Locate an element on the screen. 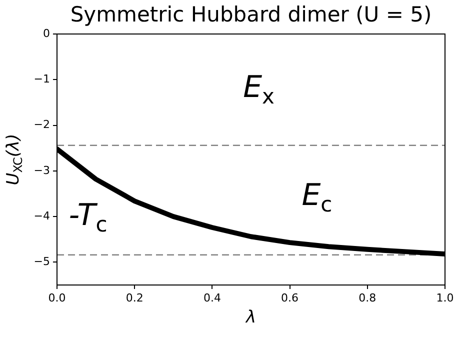 The height and width of the screenshot is (337, 463). x-tick-label: 0.4 is located at coordinates (212, 297).